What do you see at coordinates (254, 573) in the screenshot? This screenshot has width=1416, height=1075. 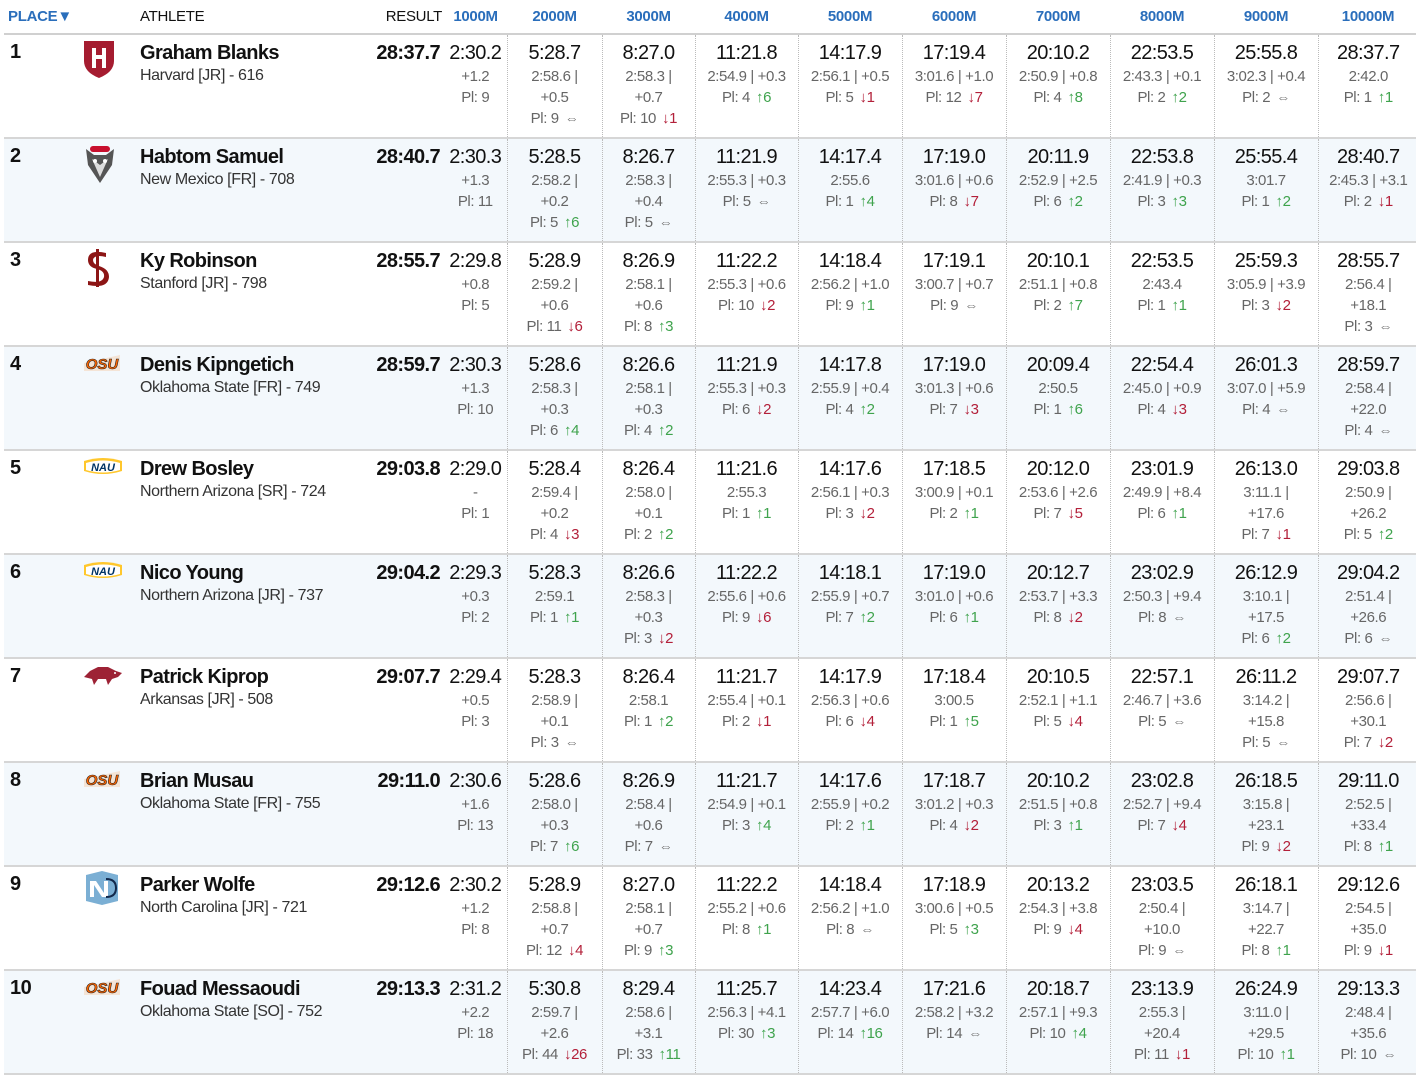 I see `athlete-name: Nico Young` at bounding box center [254, 573].